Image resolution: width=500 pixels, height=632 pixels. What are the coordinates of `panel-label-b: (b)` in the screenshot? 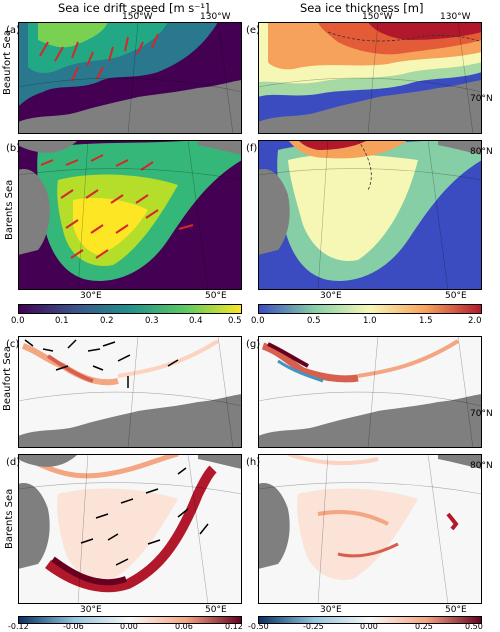 It's located at (13, 148).